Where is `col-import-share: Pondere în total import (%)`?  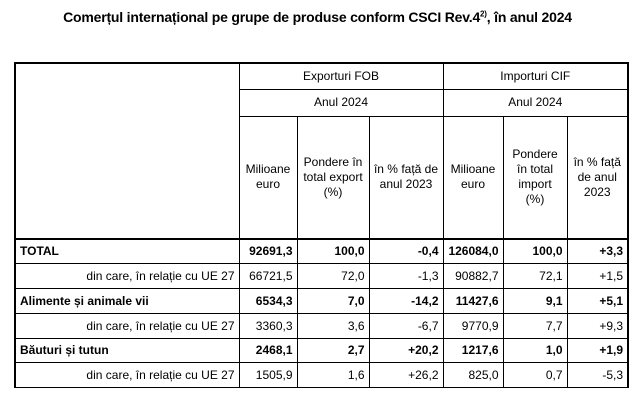
col-import-share: Pondere în total import (%) is located at coordinates (535, 177).